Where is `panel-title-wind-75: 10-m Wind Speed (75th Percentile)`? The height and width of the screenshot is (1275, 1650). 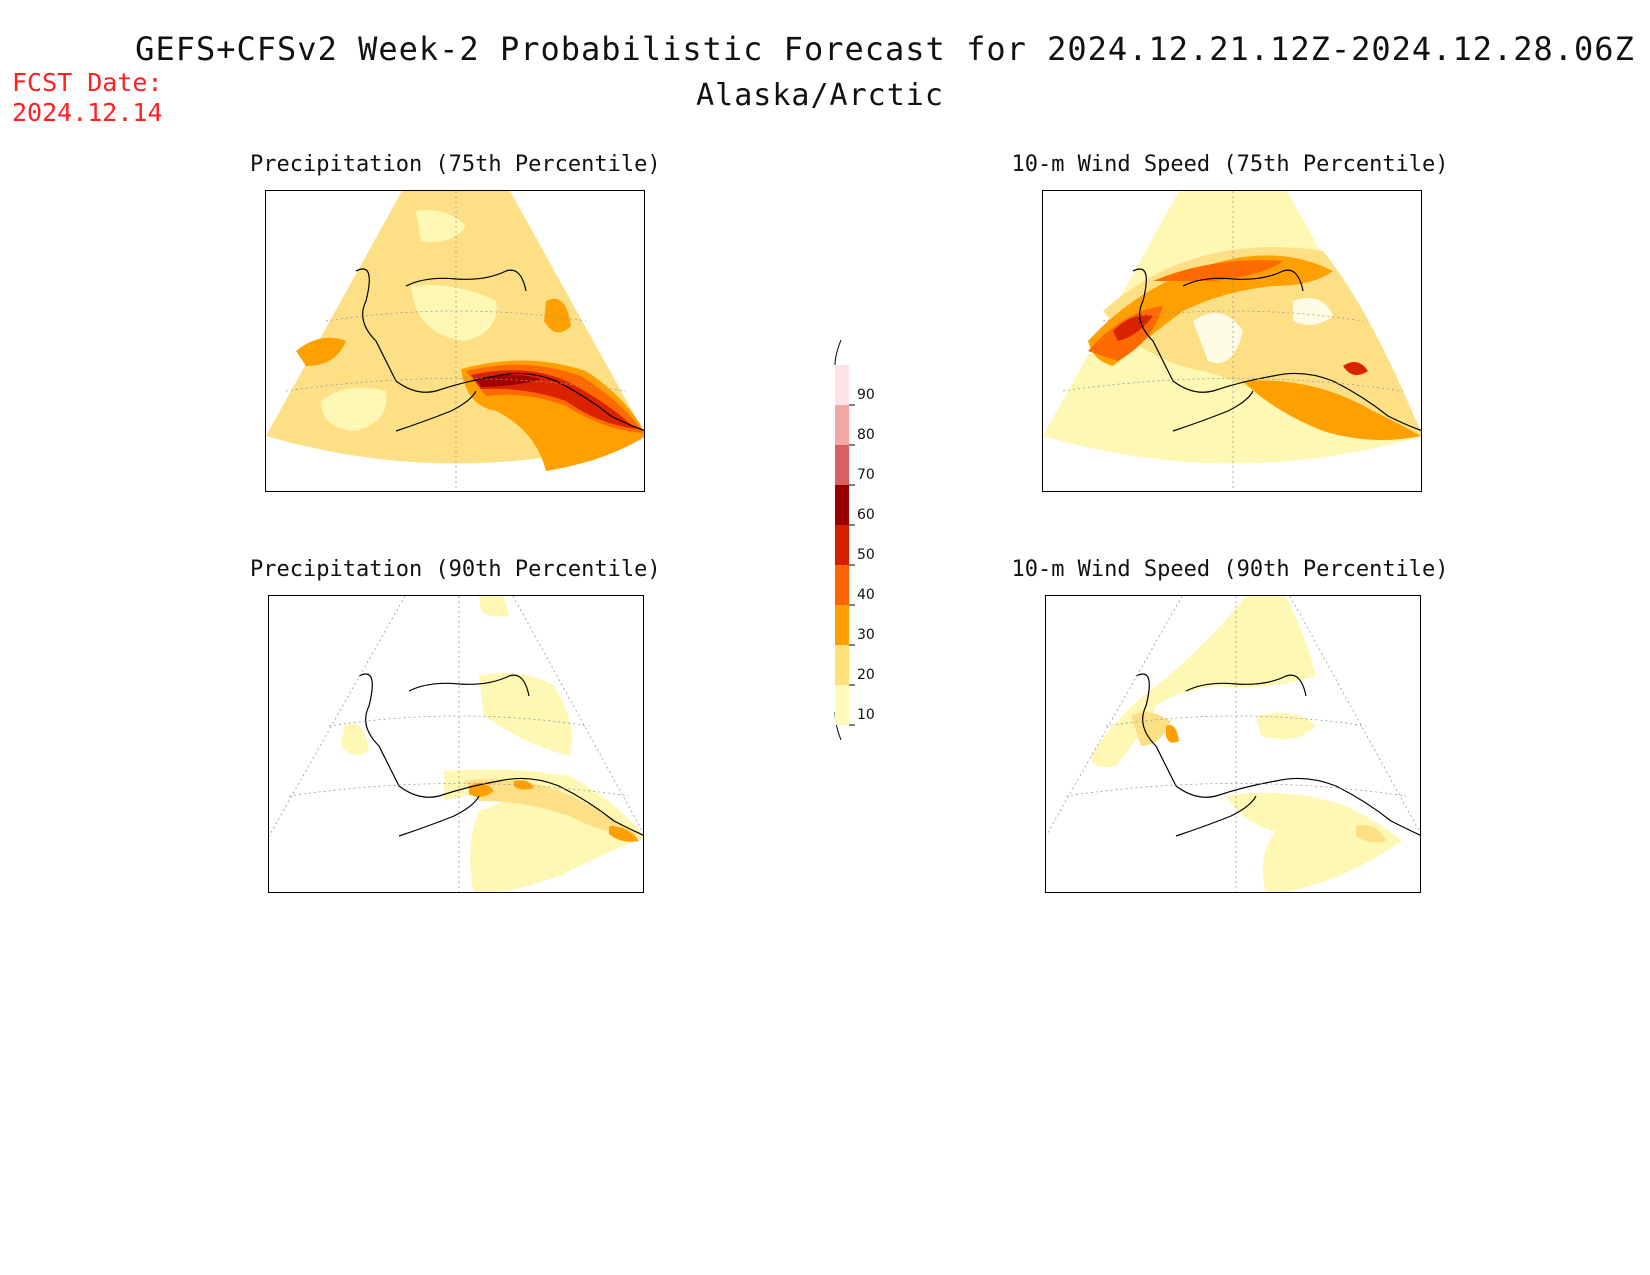
panel-title-wind-75: 10-m Wind Speed (75th Percentile) is located at coordinates (1230, 164).